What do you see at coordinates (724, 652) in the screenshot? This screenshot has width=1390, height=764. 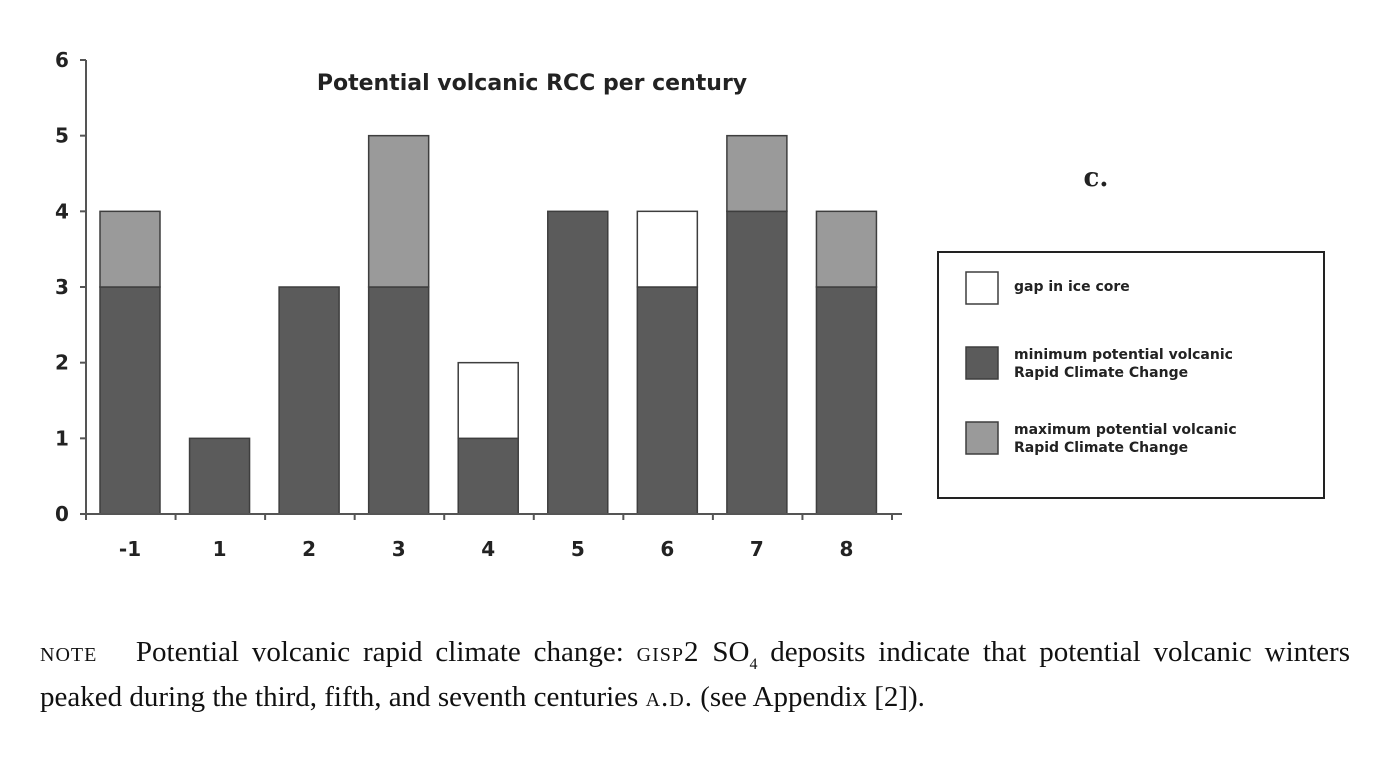 I see `note-so: SO` at bounding box center [724, 652].